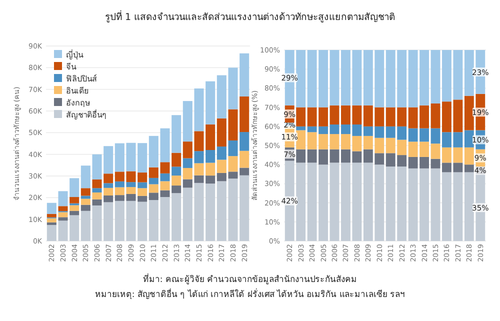 This screenshot has height=321, width=500. I want to click on legend-label: สัญชาติอื่นๆ, so click(86, 114).